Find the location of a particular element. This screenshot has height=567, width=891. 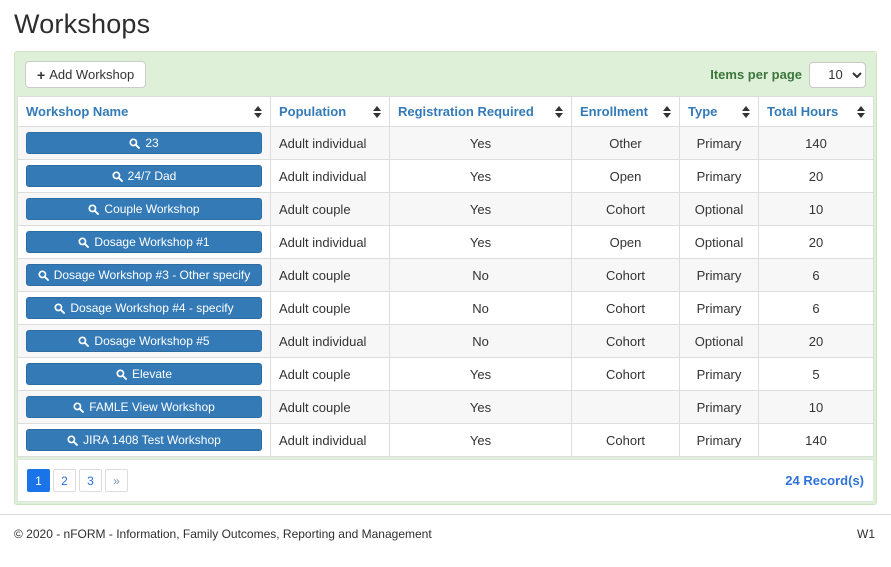

workshop-detail-button: FAMLE View Workshop is located at coordinates (144, 407).